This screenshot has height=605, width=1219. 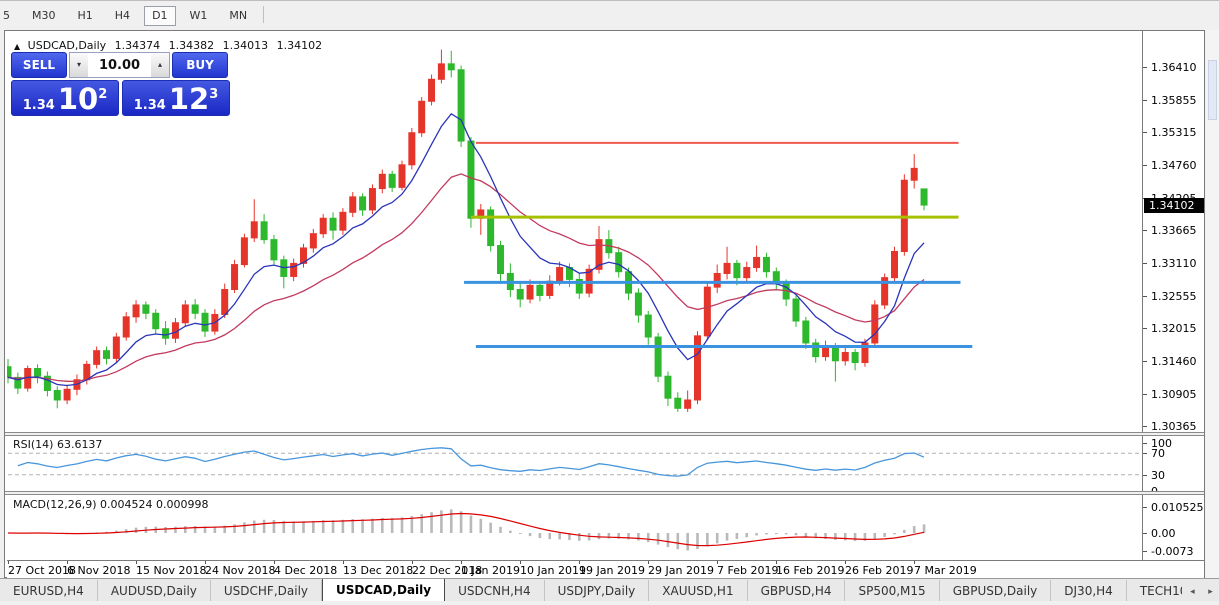 I want to click on chart-symbol: USDCAD,Daily, so click(x=67, y=45).